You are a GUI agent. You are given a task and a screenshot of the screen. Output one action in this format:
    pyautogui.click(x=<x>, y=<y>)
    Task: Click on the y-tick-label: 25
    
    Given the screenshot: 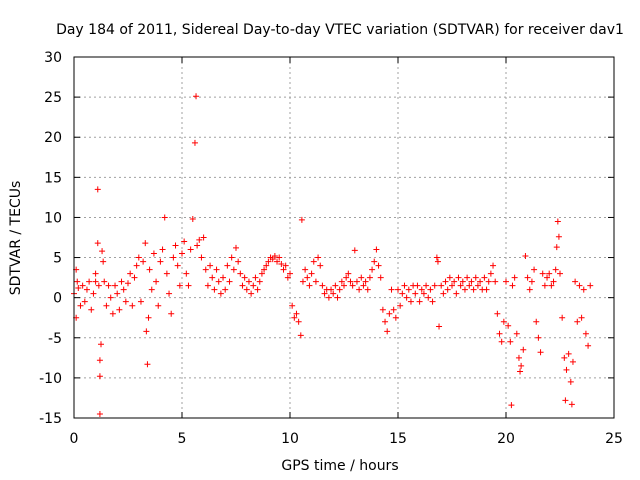 What is the action you would take?
    pyautogui.click(x=53, y=98)
    